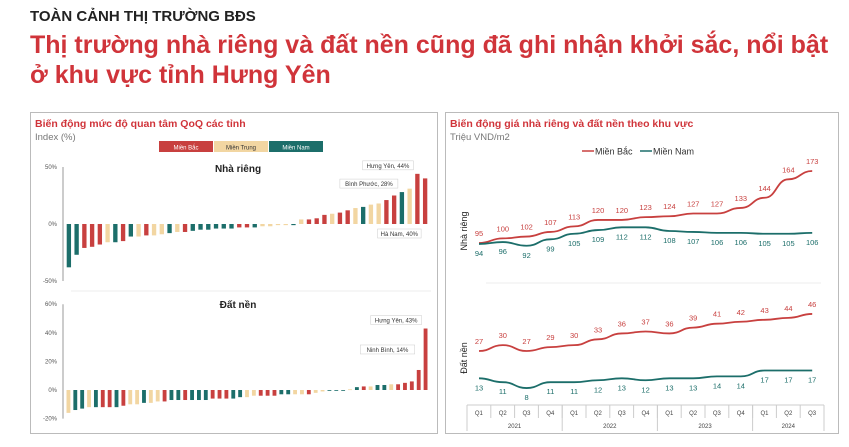 The image size is (849, 447). Describe the element at coordinates (693, 414) in the screenshot. I see `x-tick-label: Q2` at that location.